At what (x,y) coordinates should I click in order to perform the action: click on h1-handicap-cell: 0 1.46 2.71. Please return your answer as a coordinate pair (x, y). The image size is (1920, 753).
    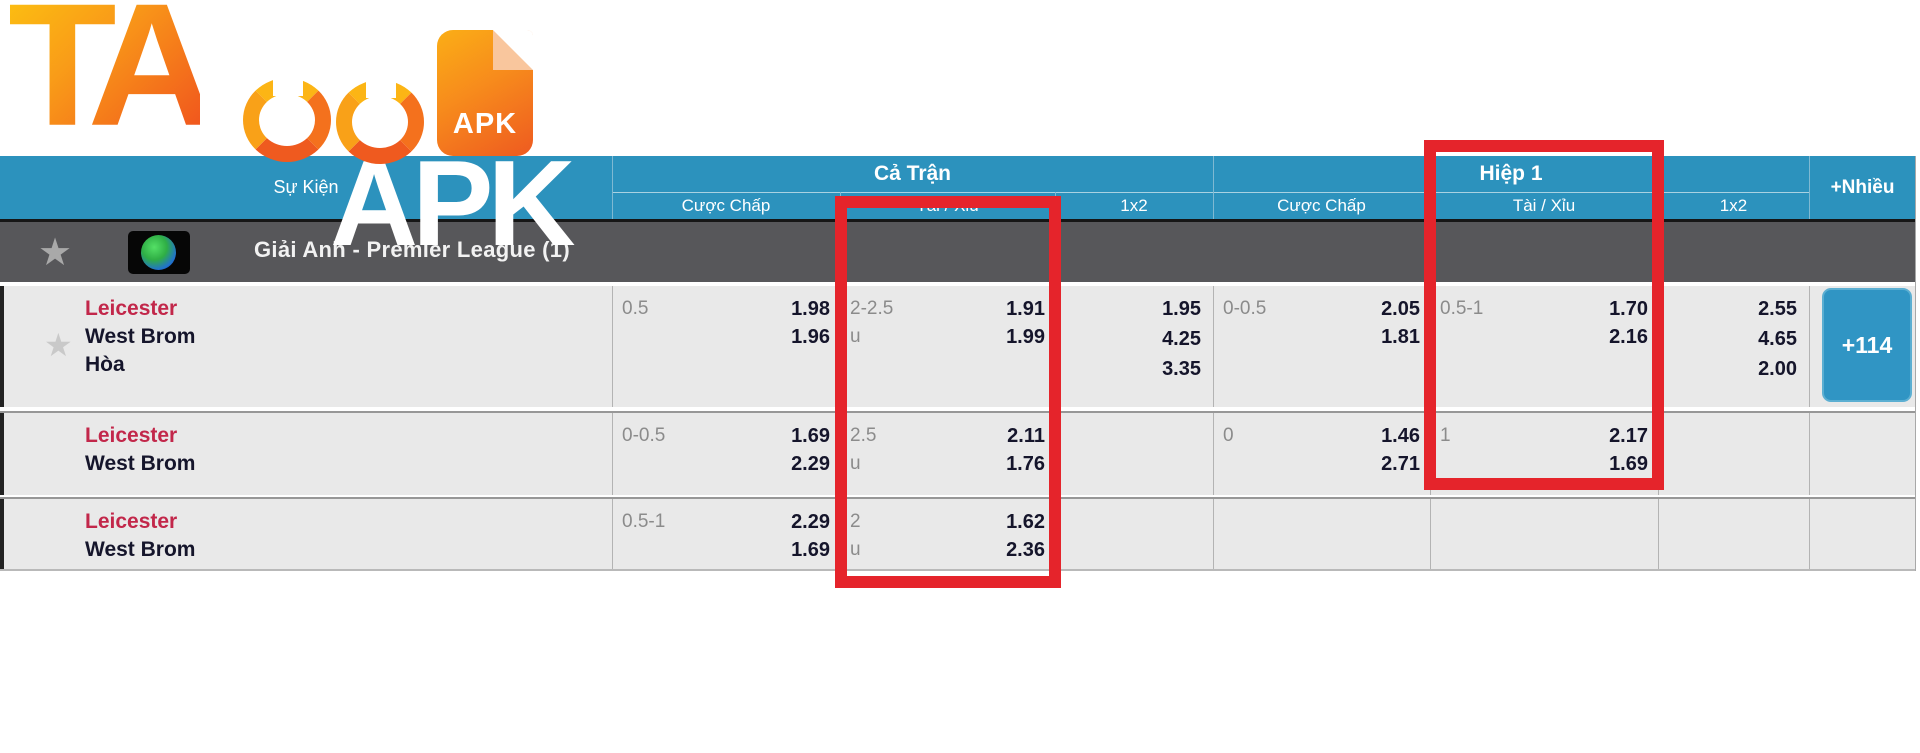
    Looking at the image, I should click on (1321, 454).